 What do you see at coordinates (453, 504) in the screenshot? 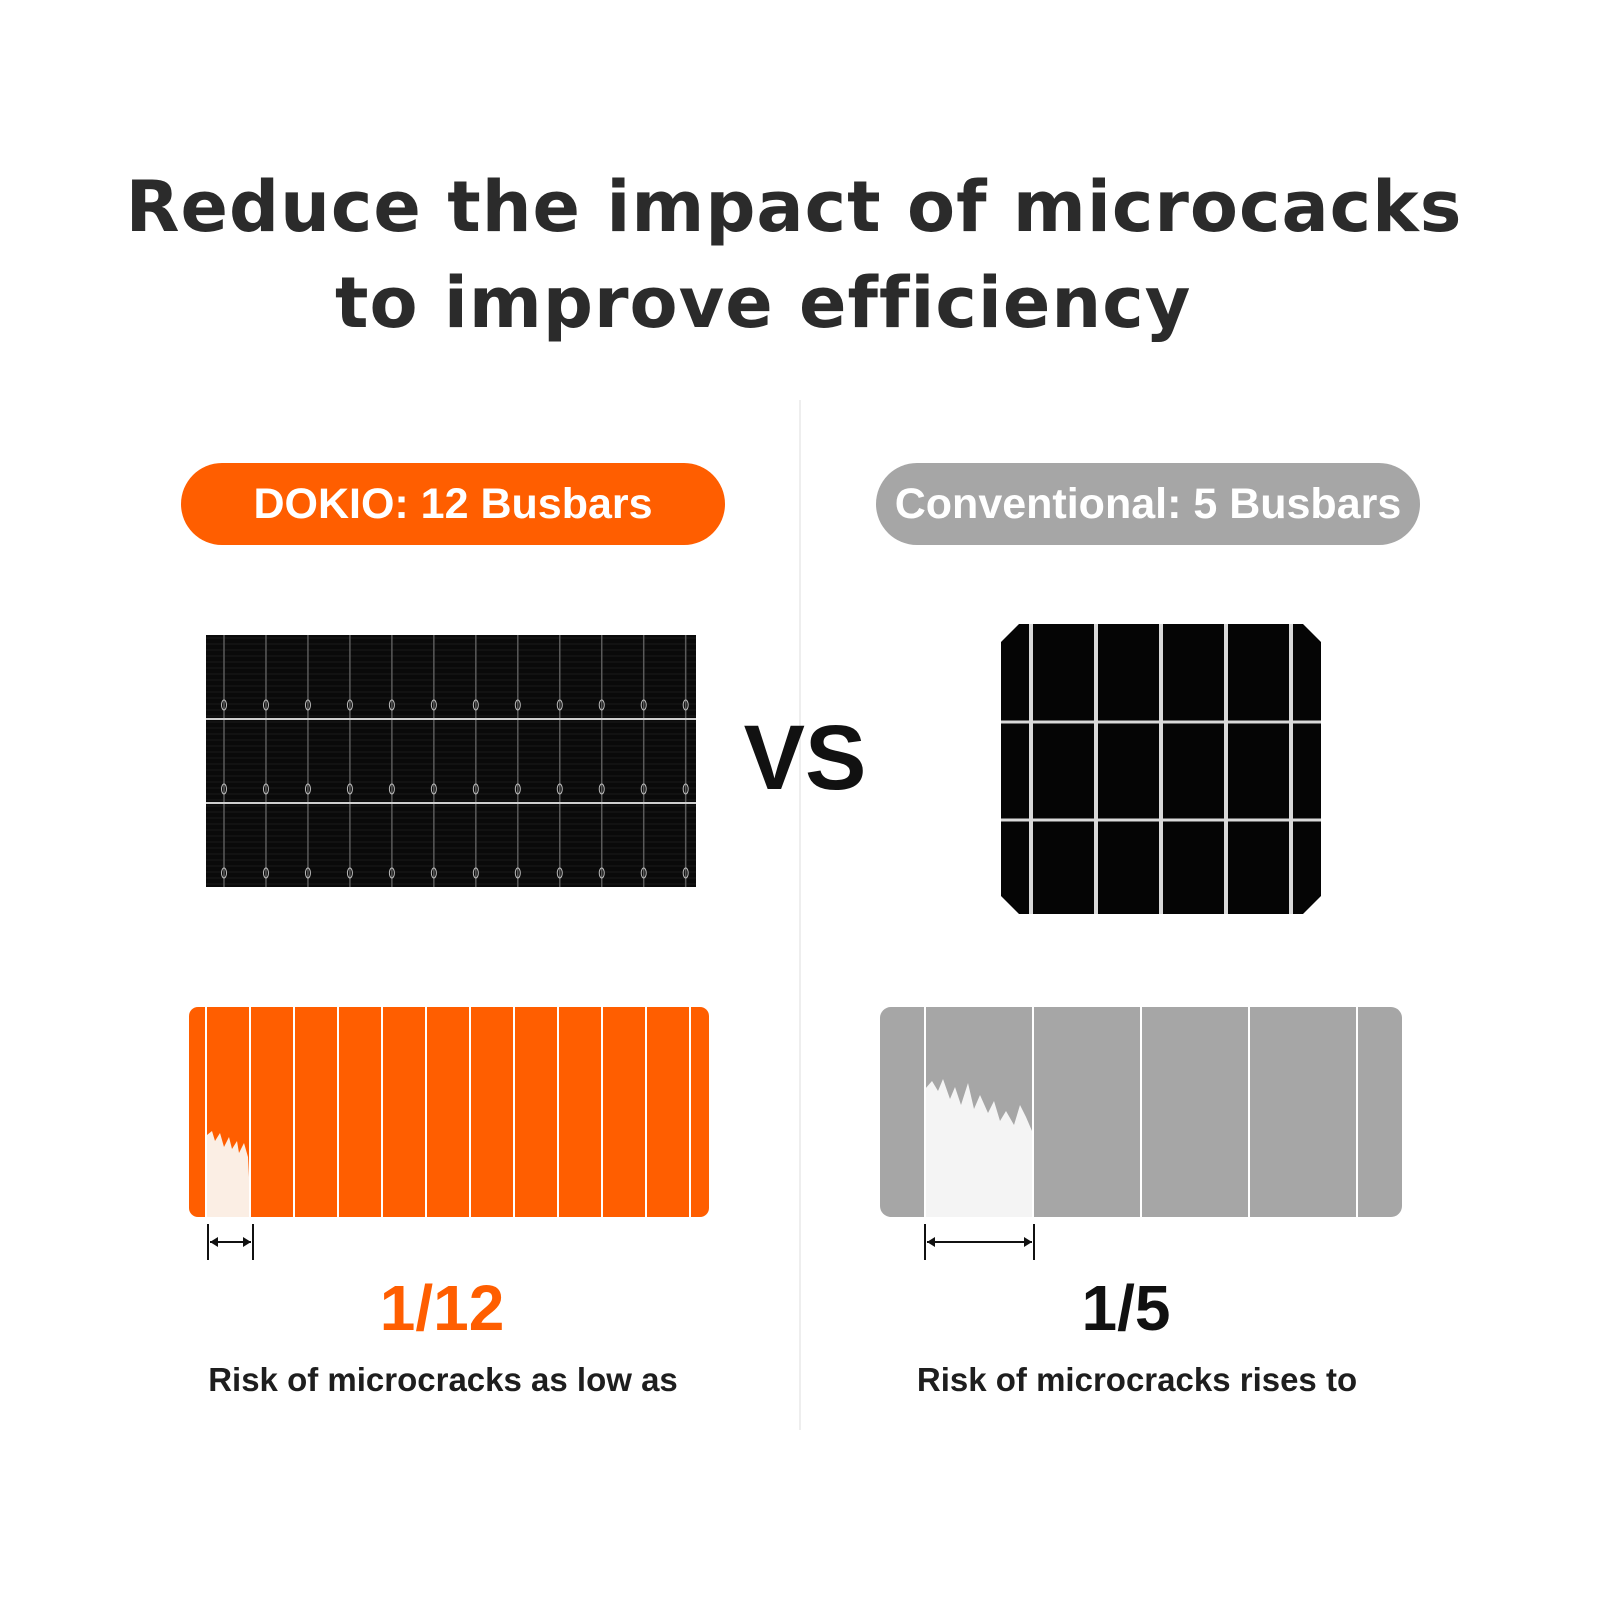
I see `dokio-busbars-badge: DOKIO: 12 Busbars` at bounding box center [453, 504].